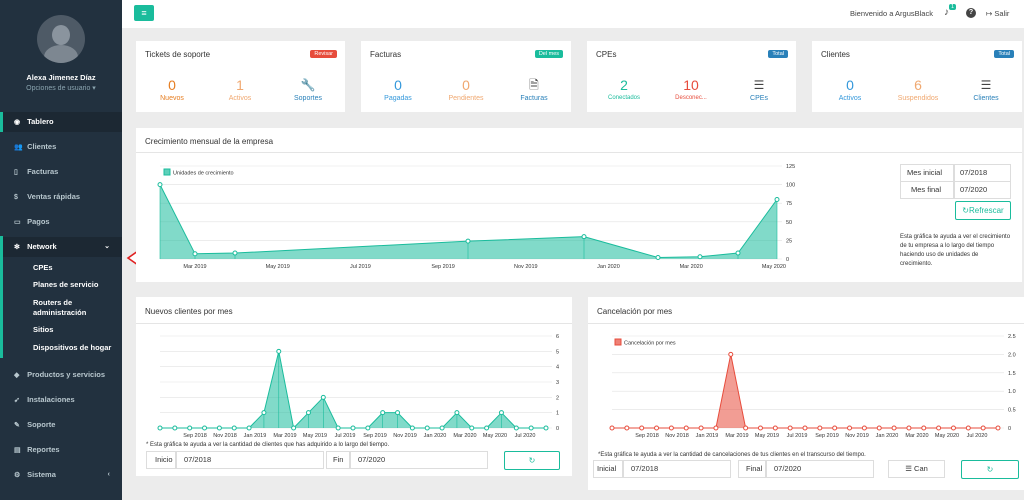 Image resolution: width=1024 pixels, height=500 pixels. What do you see at coordinates (398, 89) in the screenshot?
I see `stat-pagadas: 0 Pagadas` at bounding box center [398, 89].